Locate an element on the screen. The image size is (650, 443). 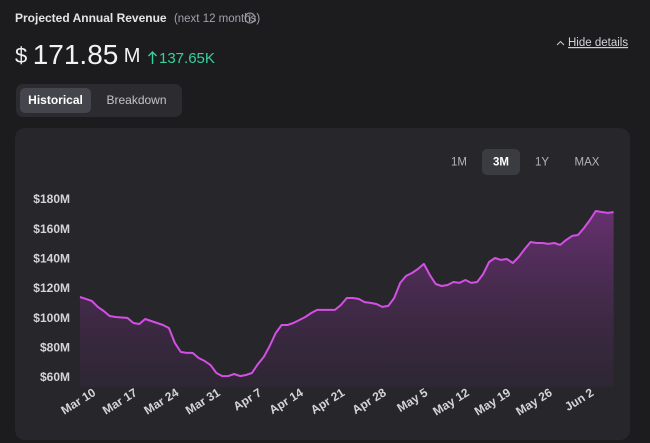
title: Projected Annual Revenue is located at coordinates (91, 18).